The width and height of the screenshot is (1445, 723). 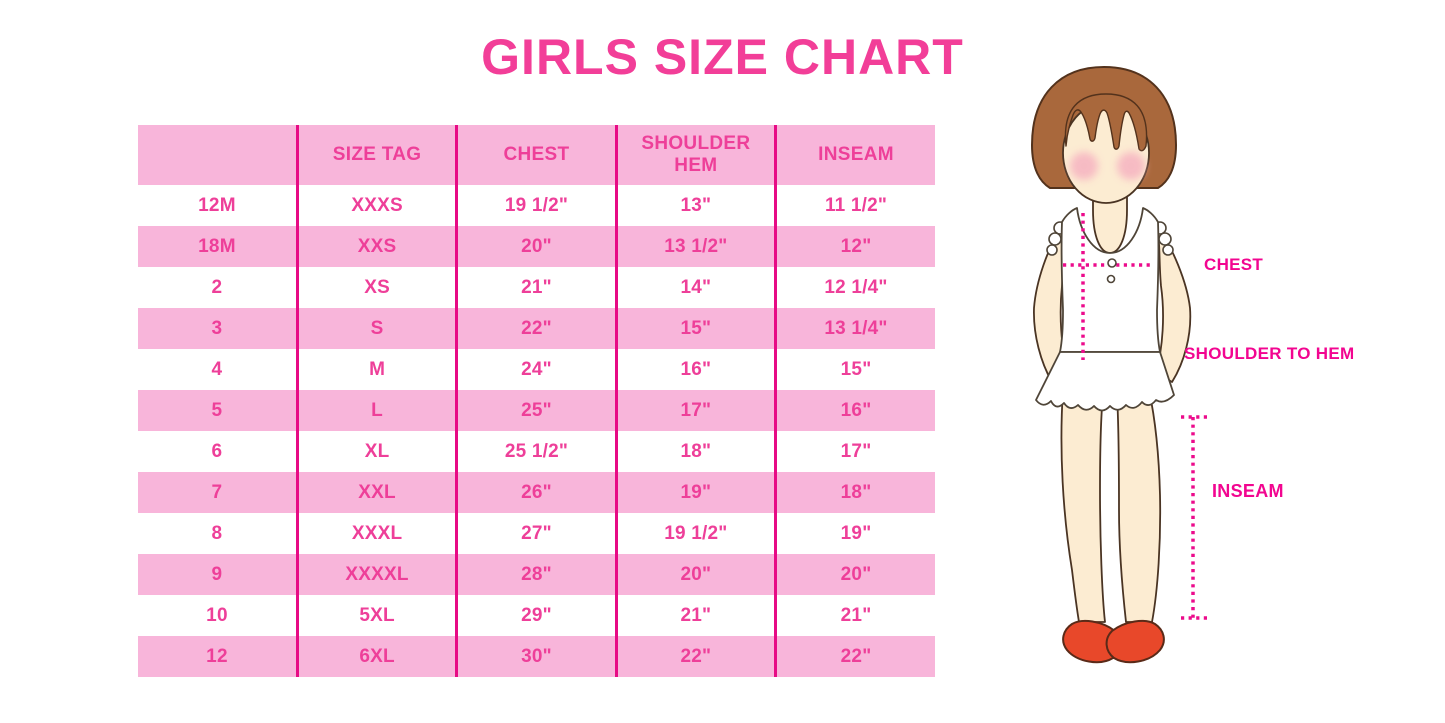 What do you see at coordinates (722, 57) in the screenshot?
I see `page-title: GIRLS SIZE CHART` at bounding box center [722, 57].